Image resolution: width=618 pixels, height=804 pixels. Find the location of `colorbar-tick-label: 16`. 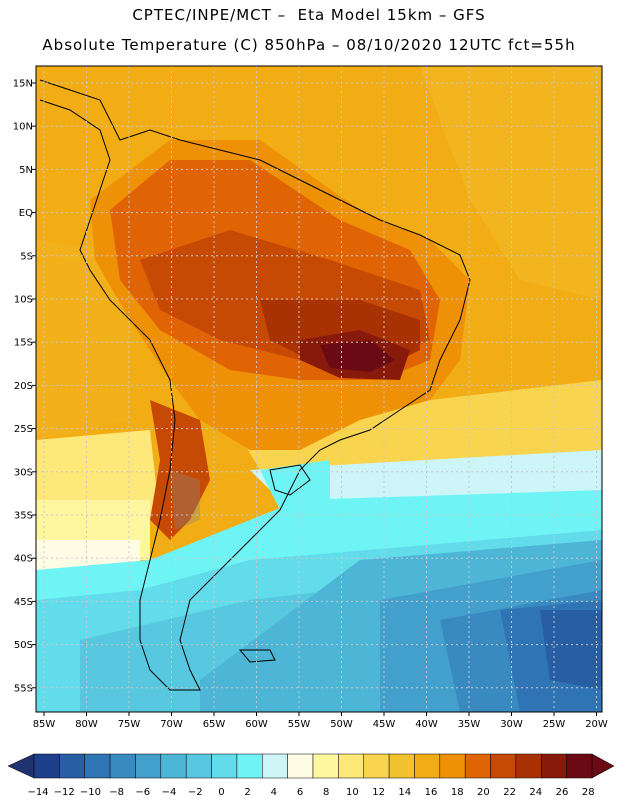

colorbar-tick-label: 16 is located at coordinates (431, 792).